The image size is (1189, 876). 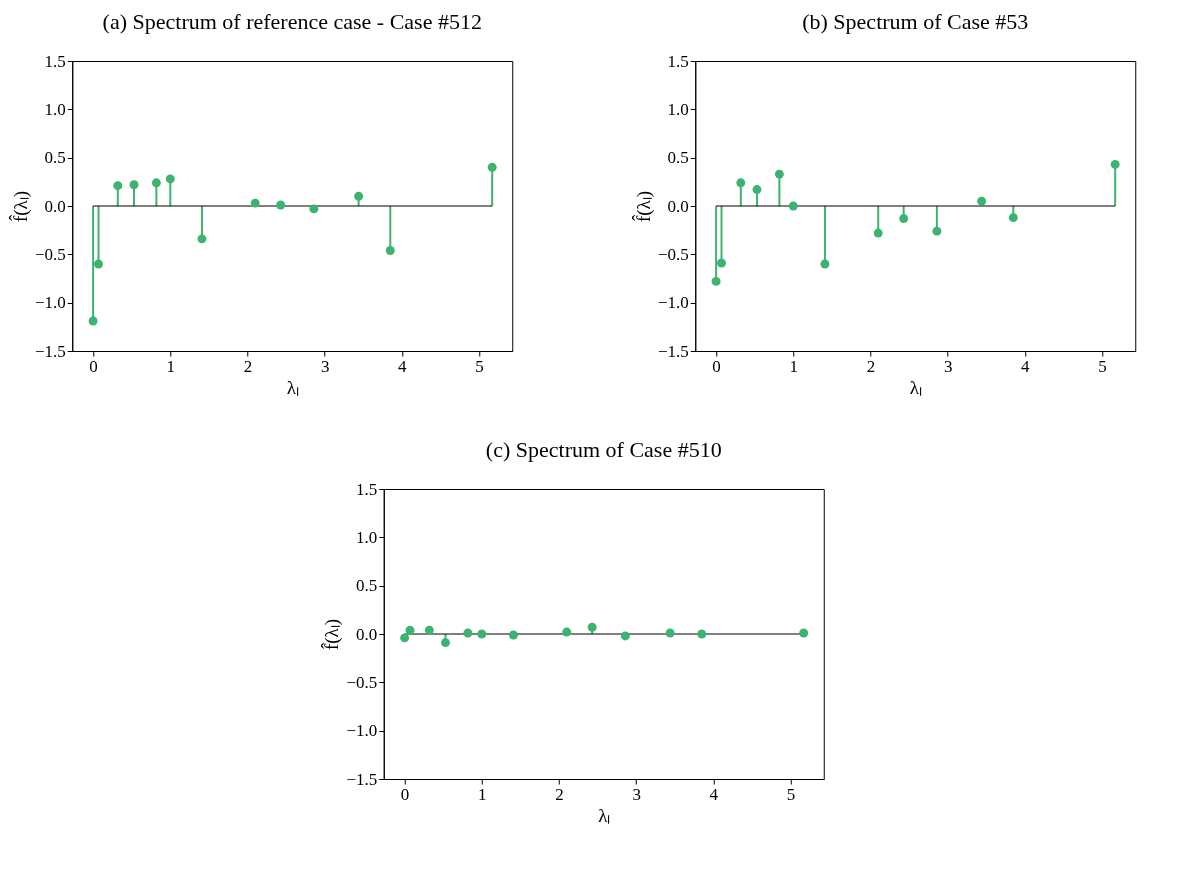 I want to click on chart-title: (b) Spectrum of Case #53, so click(x=915, y=21).